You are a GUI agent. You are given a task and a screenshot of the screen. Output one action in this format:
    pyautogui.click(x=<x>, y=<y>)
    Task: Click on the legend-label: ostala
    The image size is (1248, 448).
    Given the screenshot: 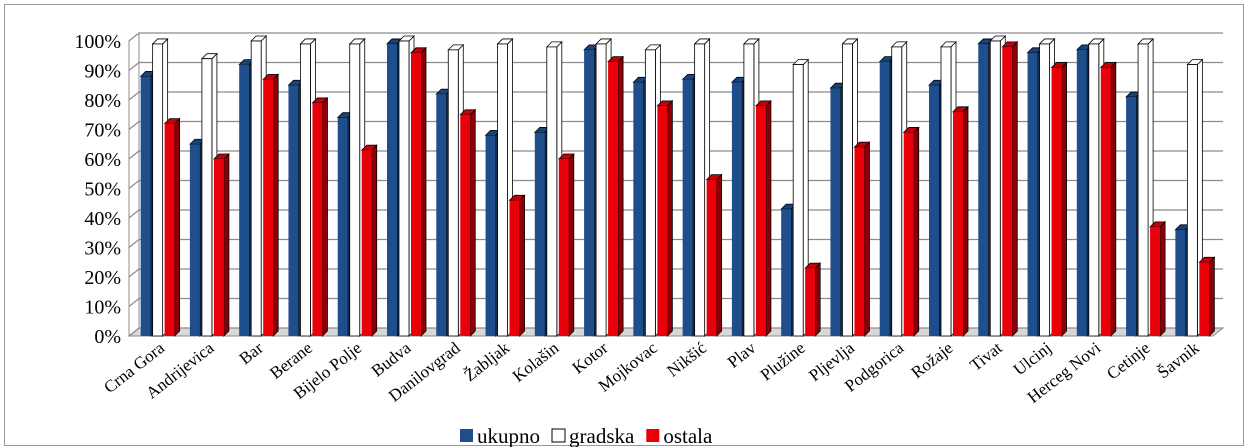 What is the action you would take?
    pyautogui.click(x=688, y=435)
    